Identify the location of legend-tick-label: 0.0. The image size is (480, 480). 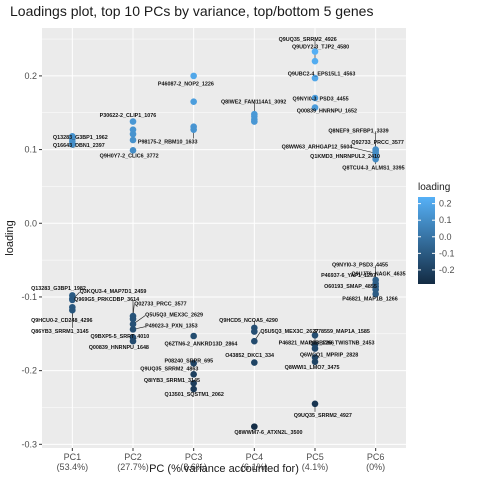
(445, 237).